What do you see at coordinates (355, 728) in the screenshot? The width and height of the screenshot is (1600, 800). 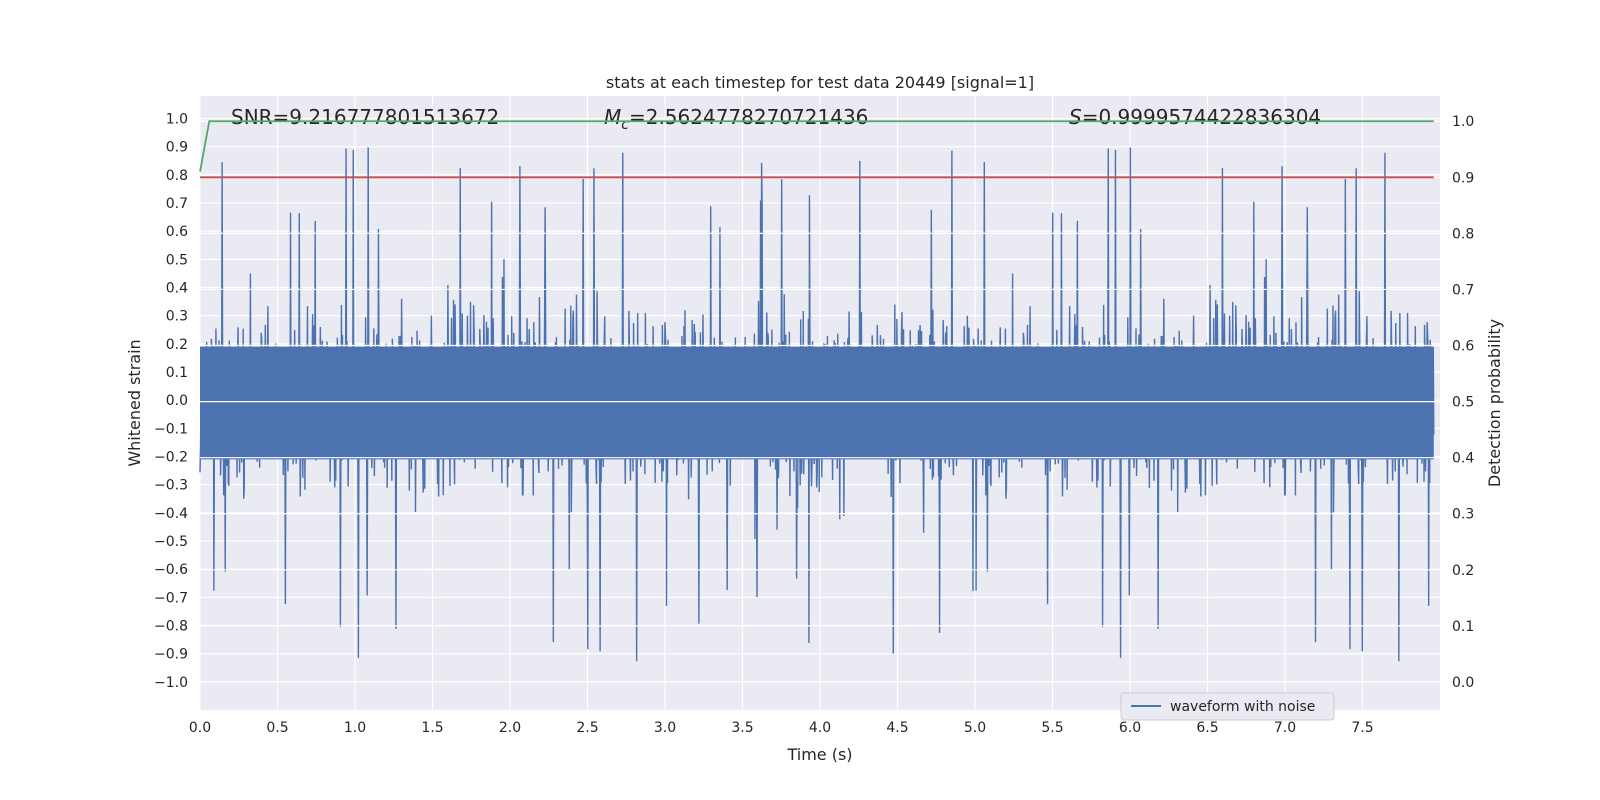 I see `x-tick-label: 1.0` at bounding box center [355, 728].